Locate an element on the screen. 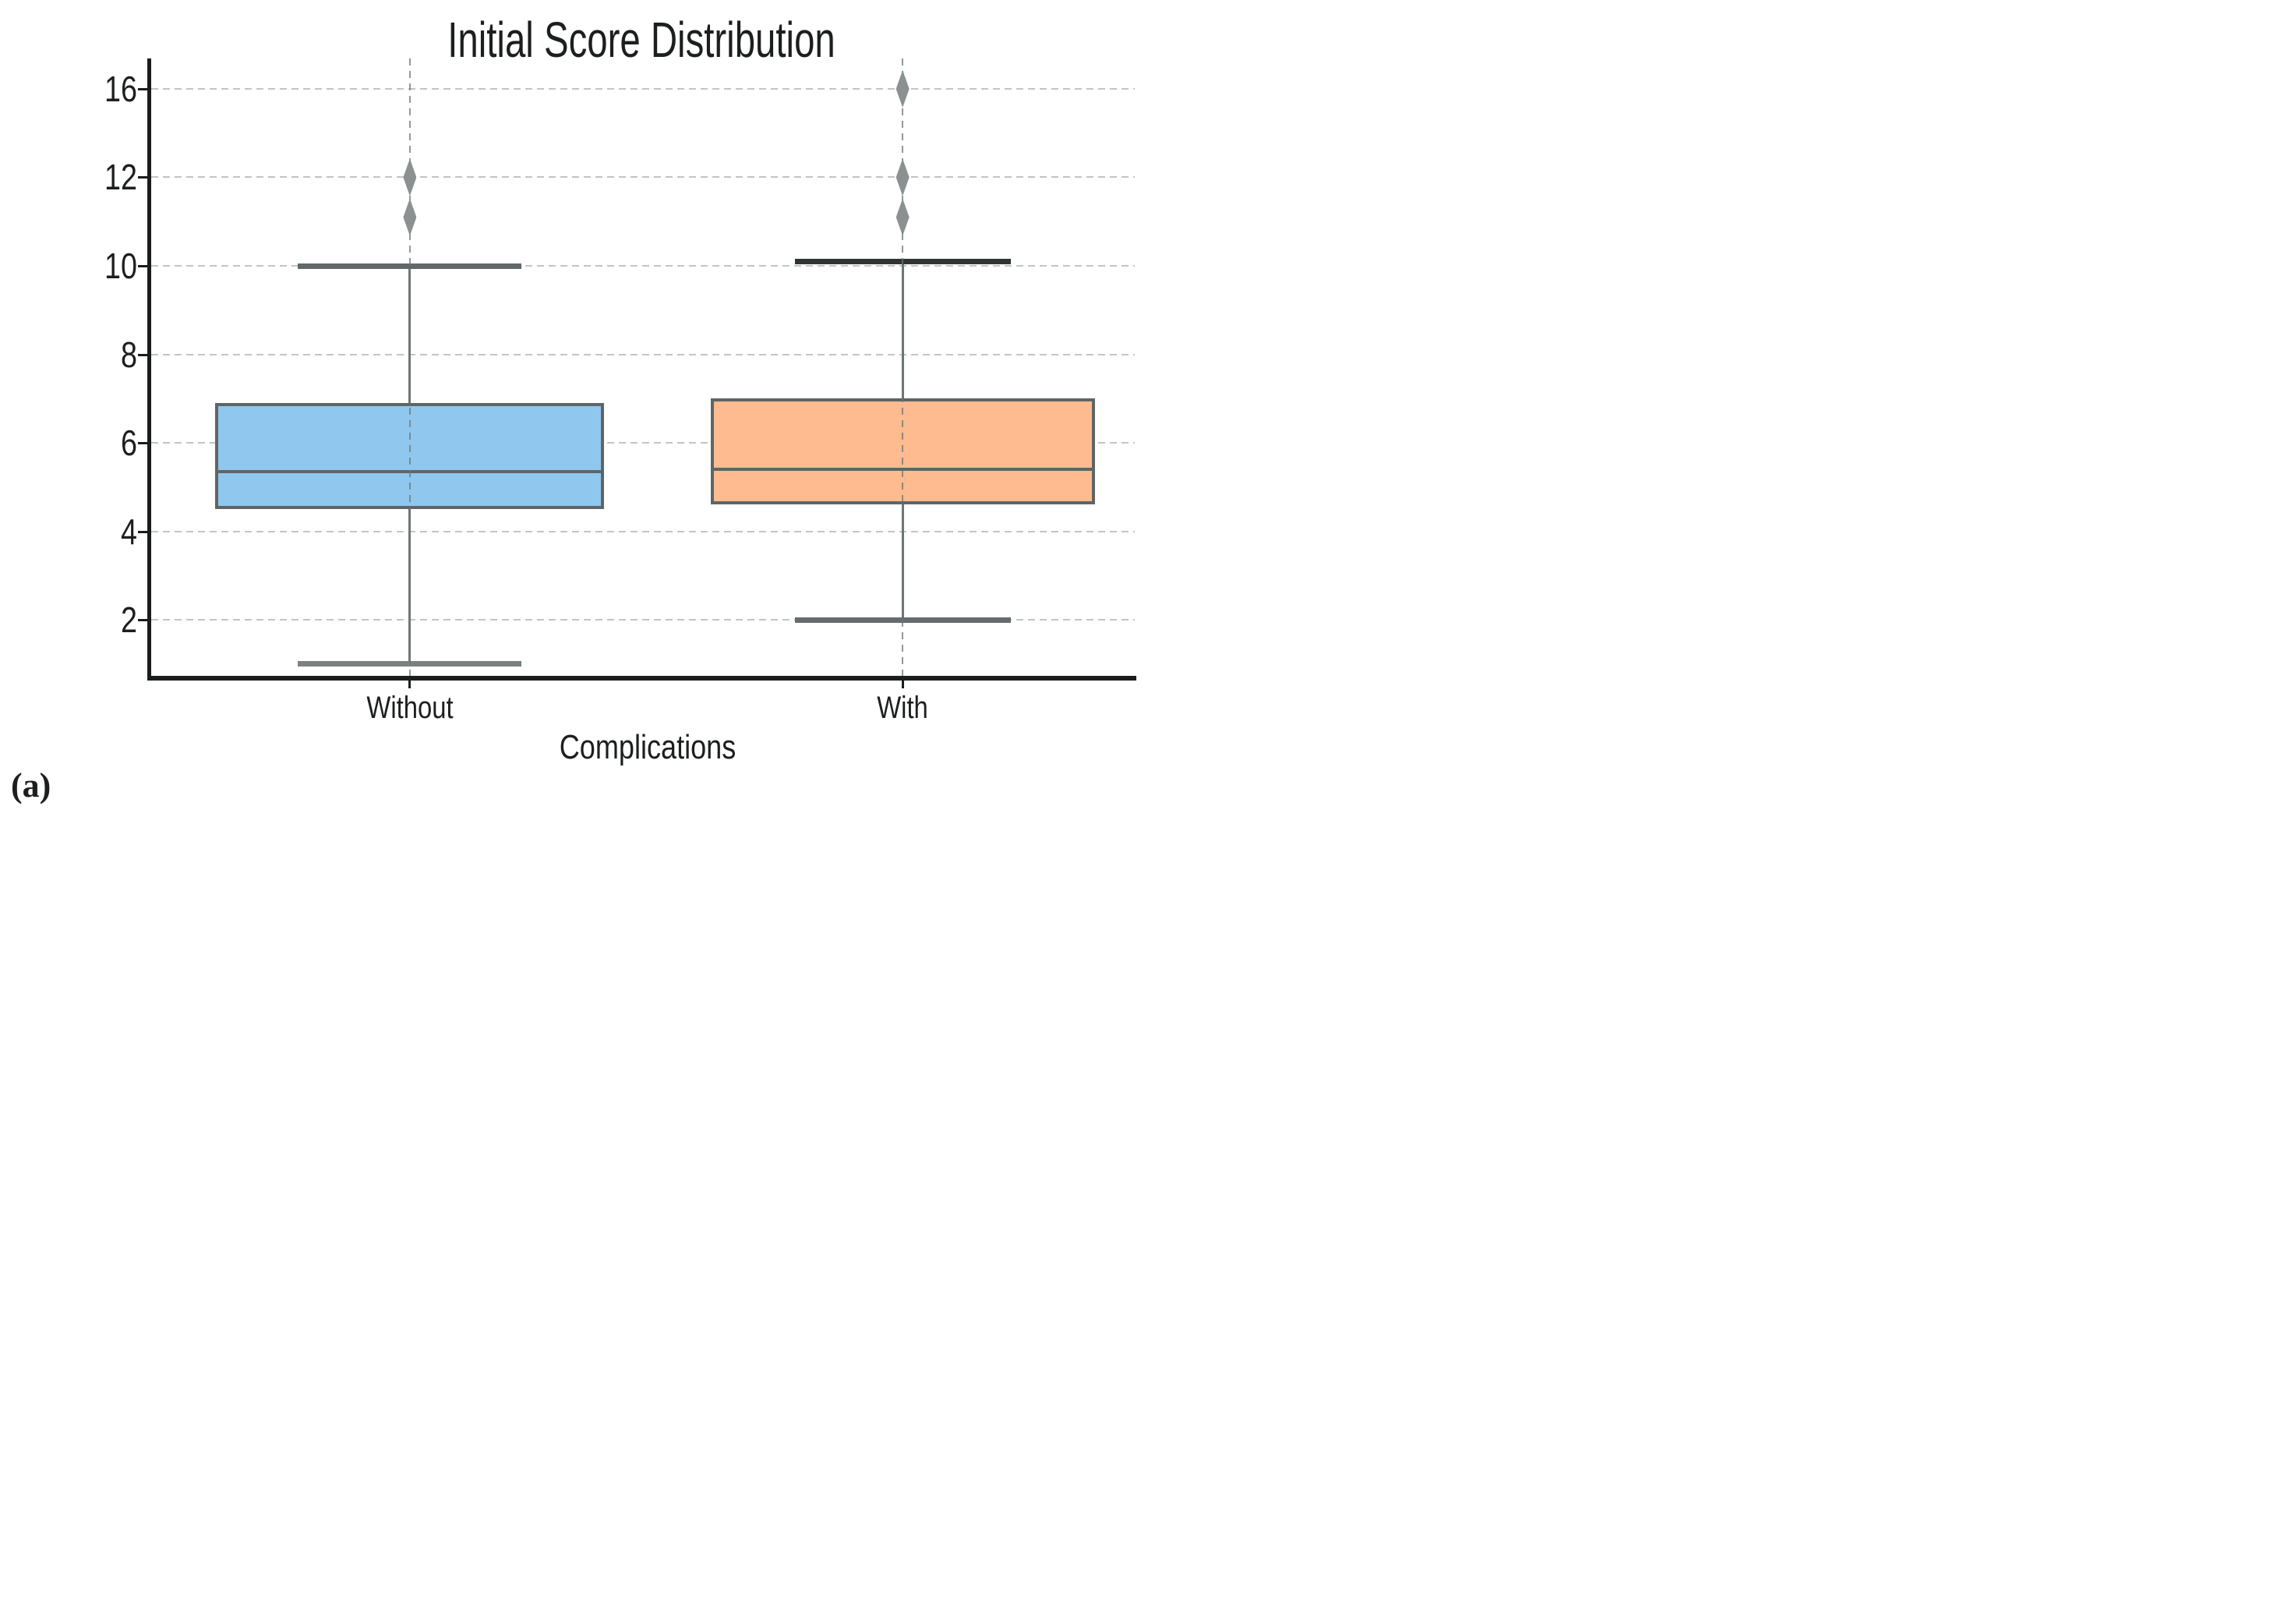 The width and height of the screenshot is (2296, 1623). chart-title: Initial Score Distribution is located at coordinates (641, 40).